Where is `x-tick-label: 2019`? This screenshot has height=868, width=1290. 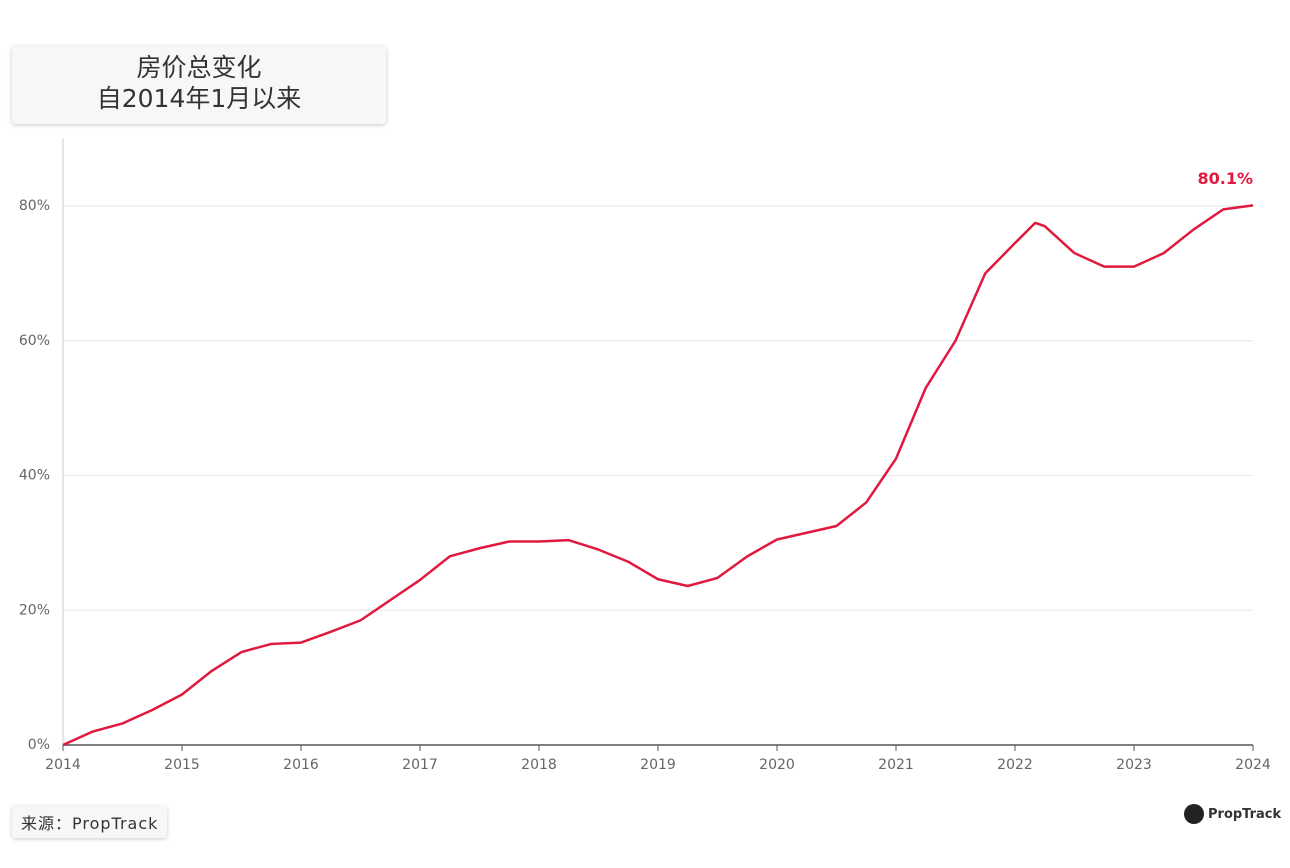 x-tick-label: 2019 is located at coordinates (658, 765).